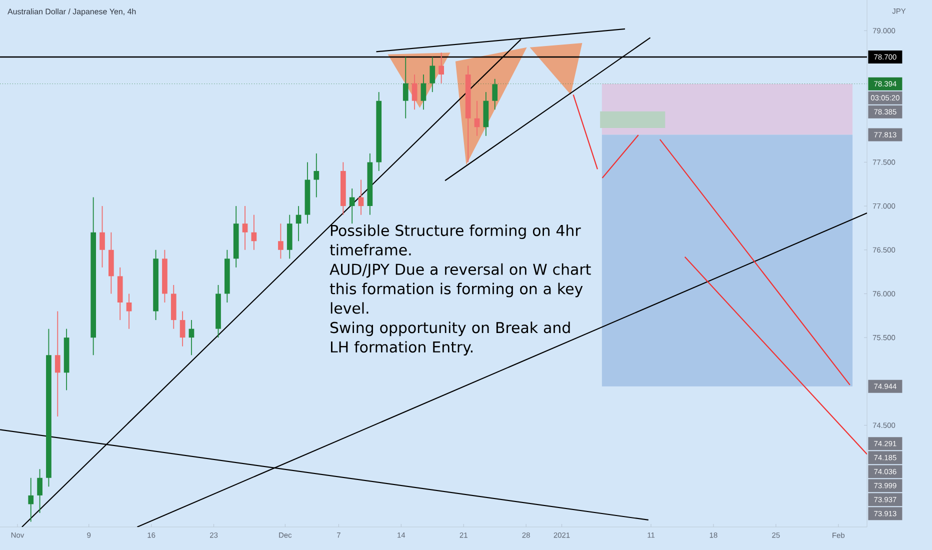 The width and height of the screenshot is (932, 550). I want to click on annotation: Possible Structure forming on 4hr timeframe., so click(455, 240).